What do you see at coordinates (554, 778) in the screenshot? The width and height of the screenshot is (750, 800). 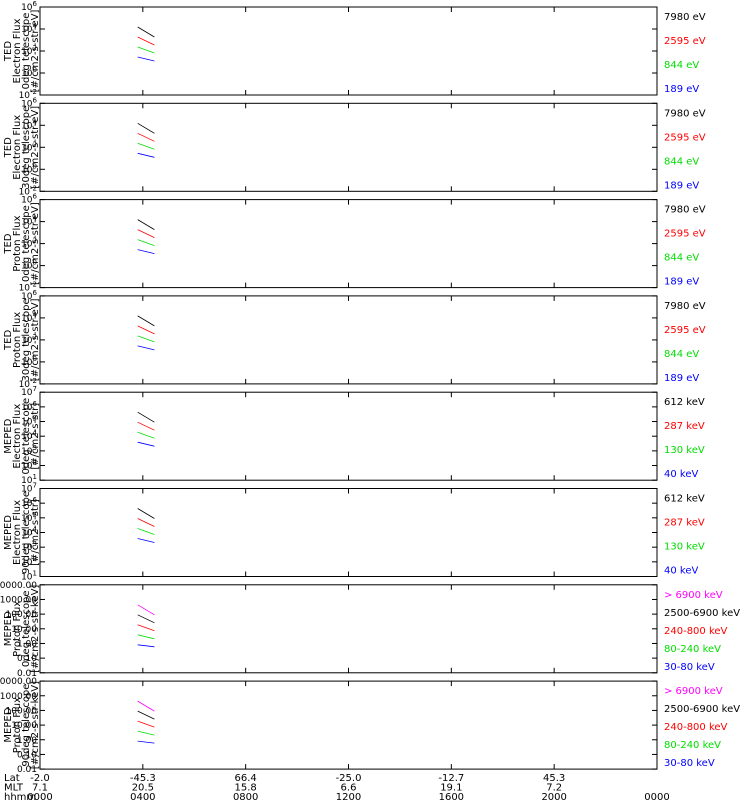 I see `x-tick-label: 45.3` at bounding box center [554, 778].